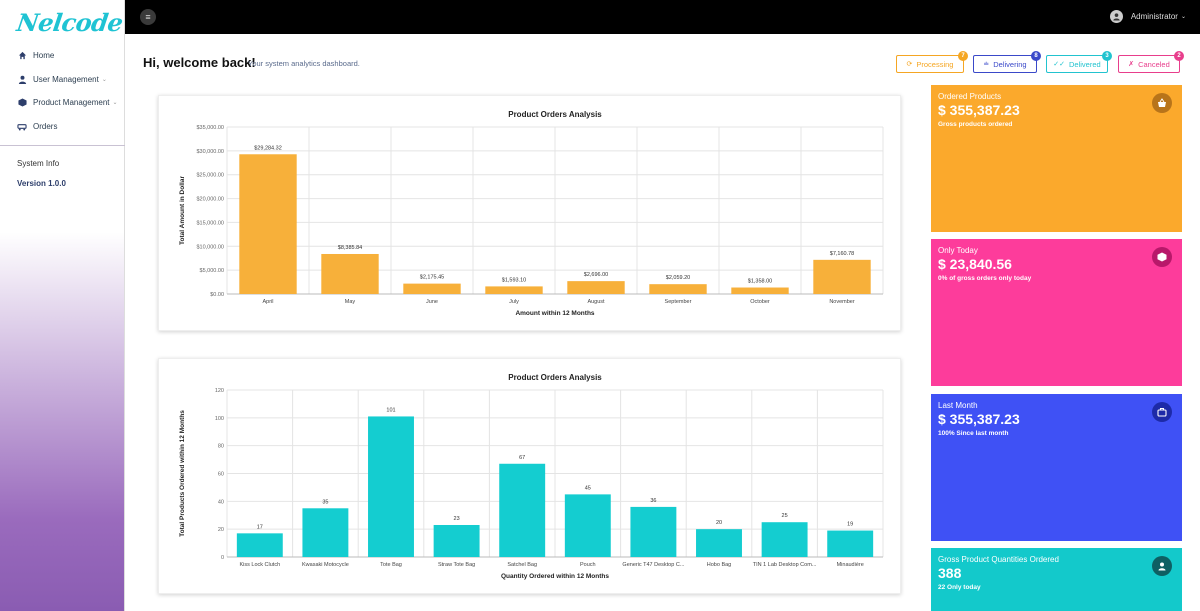 The width and height of the screenshot is (1200, 611). I want to click on spinner-icon: ⟳, so click(909, 64).